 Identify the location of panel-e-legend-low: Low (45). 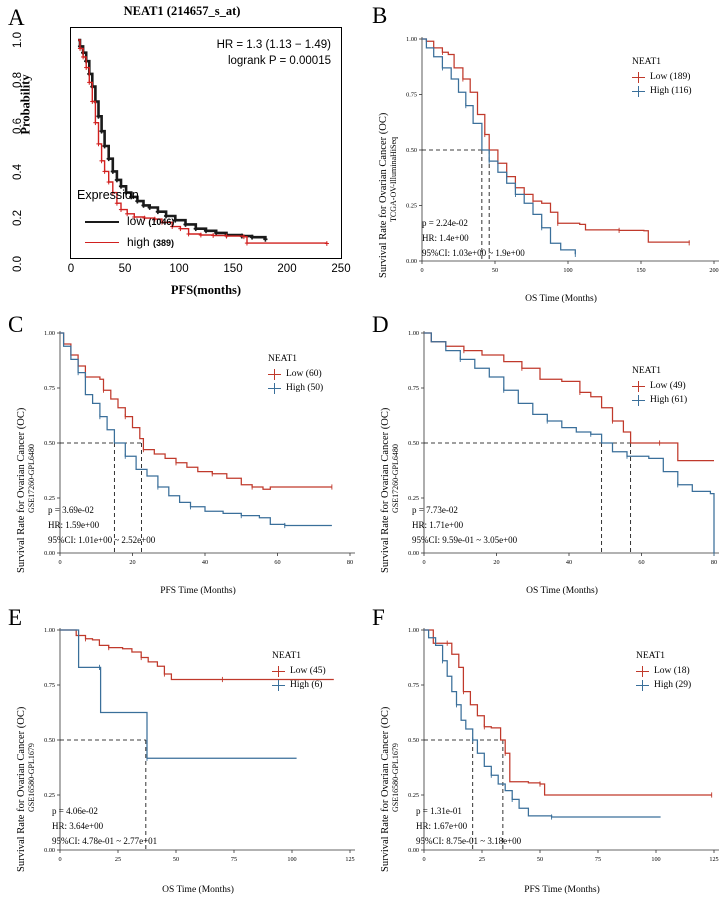
(299, 671).